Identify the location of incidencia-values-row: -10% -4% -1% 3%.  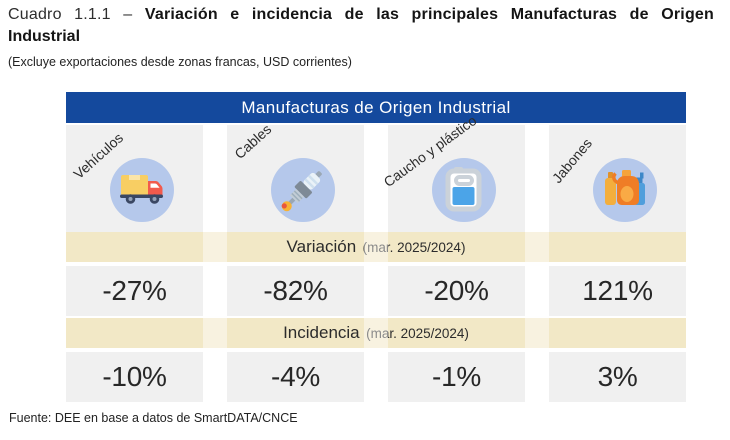
(376, 377).